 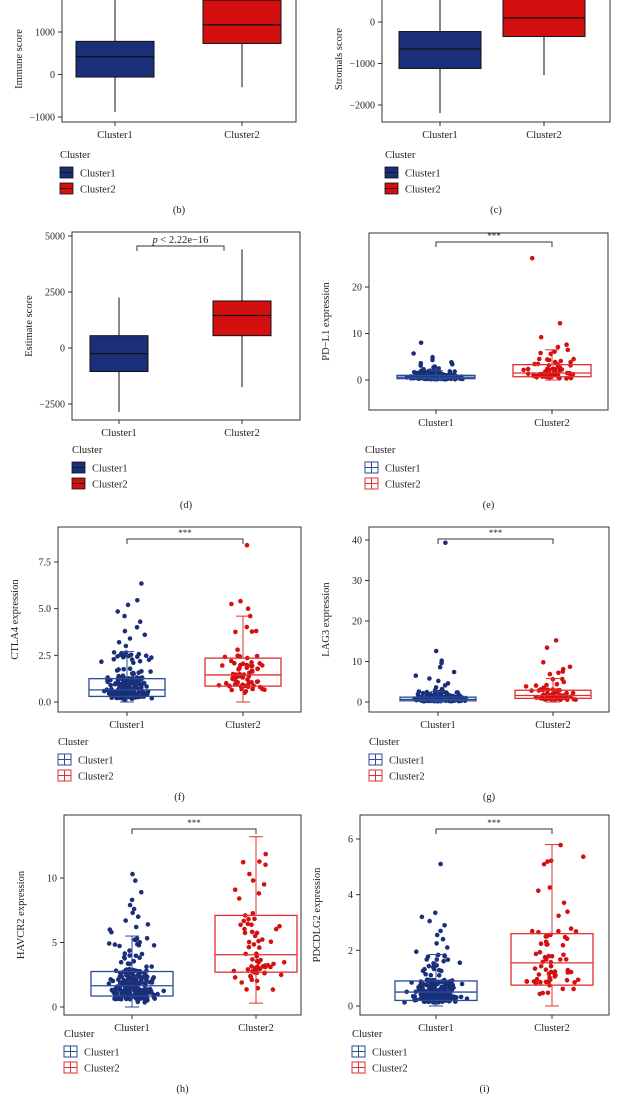 What do you see at coordinates (186, 505) in the screenshot?
I see `panel-label: (d)` at bounding box center [186, 505].